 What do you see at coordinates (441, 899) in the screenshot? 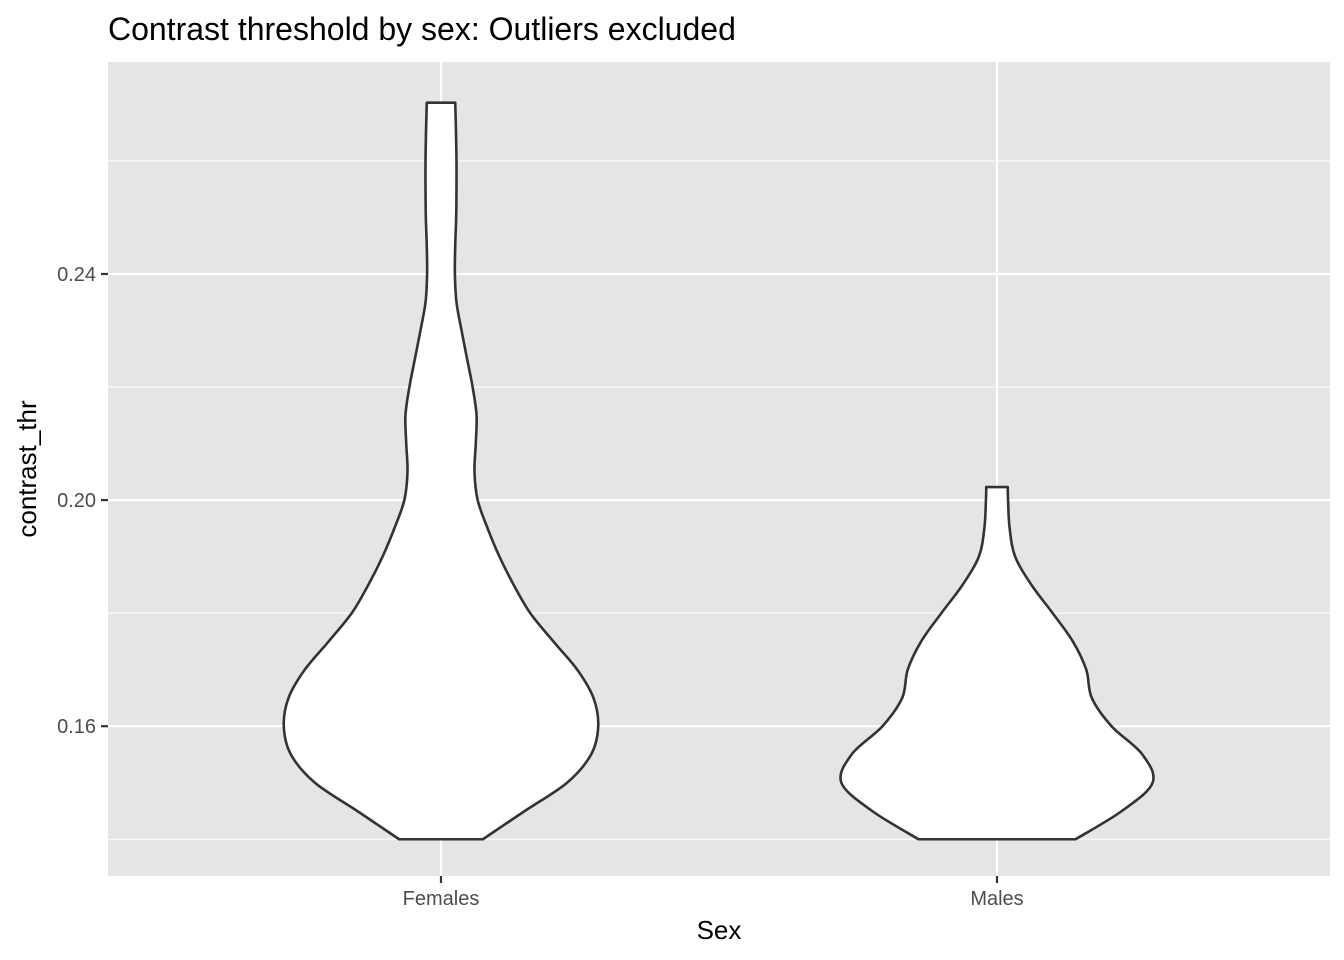
I see `x-tick-label: Females` at bounding box center [441, 899].